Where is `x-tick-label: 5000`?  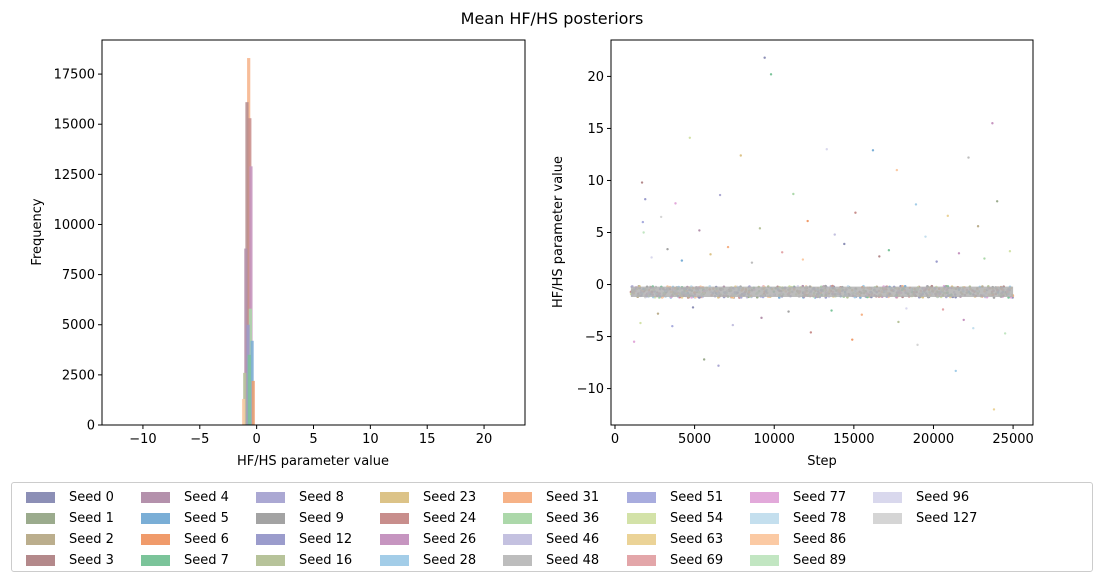 x-tick-label: 5000 is located at coordinates (694, 439).